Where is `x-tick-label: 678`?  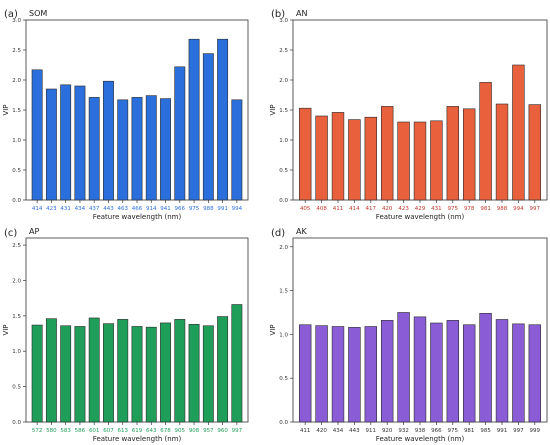
x-tick-label: 678 is located at coordinates (165, 431).